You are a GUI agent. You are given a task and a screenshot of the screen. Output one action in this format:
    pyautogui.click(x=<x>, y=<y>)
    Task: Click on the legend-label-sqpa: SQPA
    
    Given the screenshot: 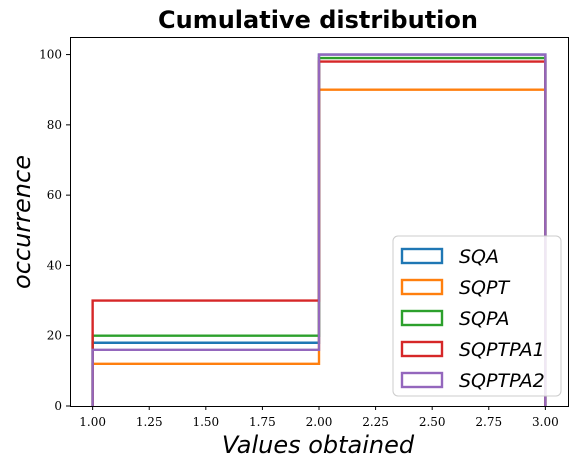 What is the action you would take?
    pyautogui.click(x=484, y=319)
    